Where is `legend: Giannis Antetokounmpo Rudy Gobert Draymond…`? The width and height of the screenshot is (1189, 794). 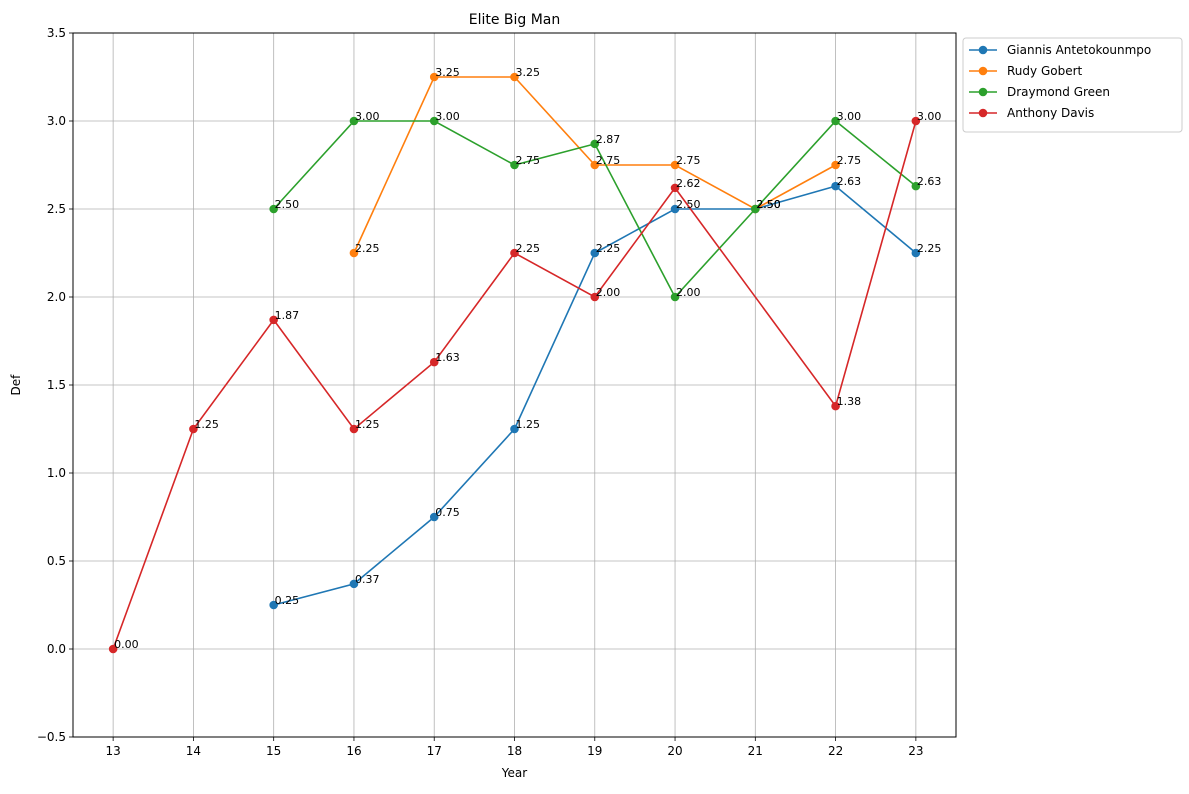 legend: Giannis Antetokounmpo Rudy Gobert Draymond… is located at coordinates (1072, 85).